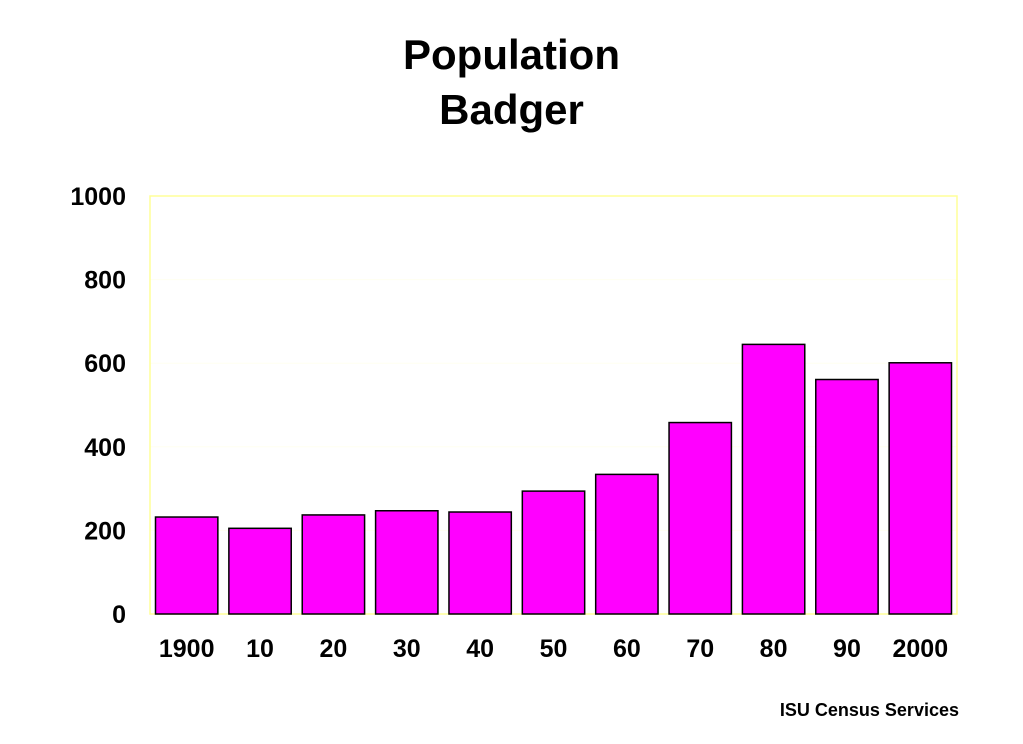 This screenshot has width=1023, height=744. What do you see at coordinates (511, 54) in the screenshot?
I see `chart-title-line-1: Population` at bounding box center [511, 54].